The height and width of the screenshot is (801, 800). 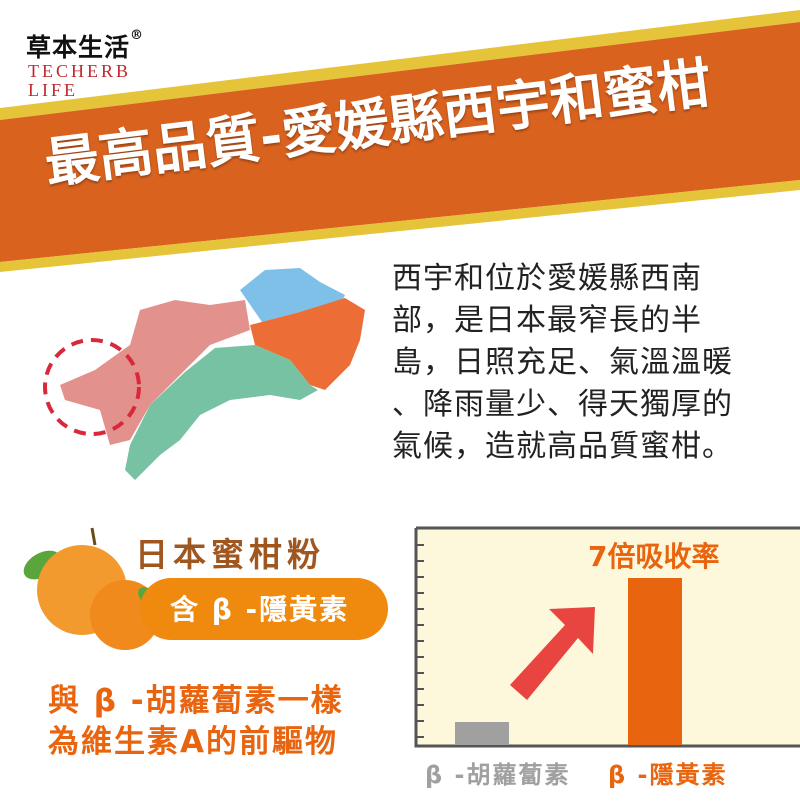 What do you see at coordinates (668, 775) in the screenshot?
I see `x-label-beta-cryptoxanthin: β -隱黃素` at bounding box center [668, 775].